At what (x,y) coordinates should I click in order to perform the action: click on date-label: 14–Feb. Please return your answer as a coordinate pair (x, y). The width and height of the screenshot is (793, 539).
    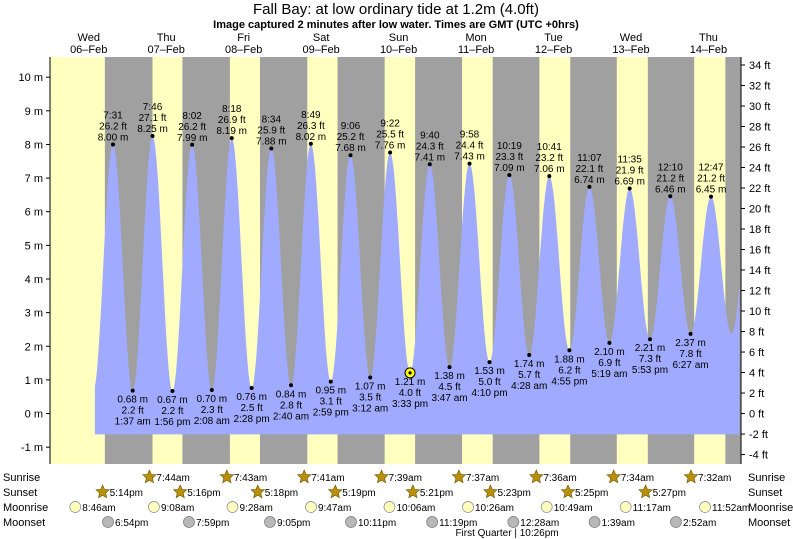
    Looking at the image, I should click on (708, 50).